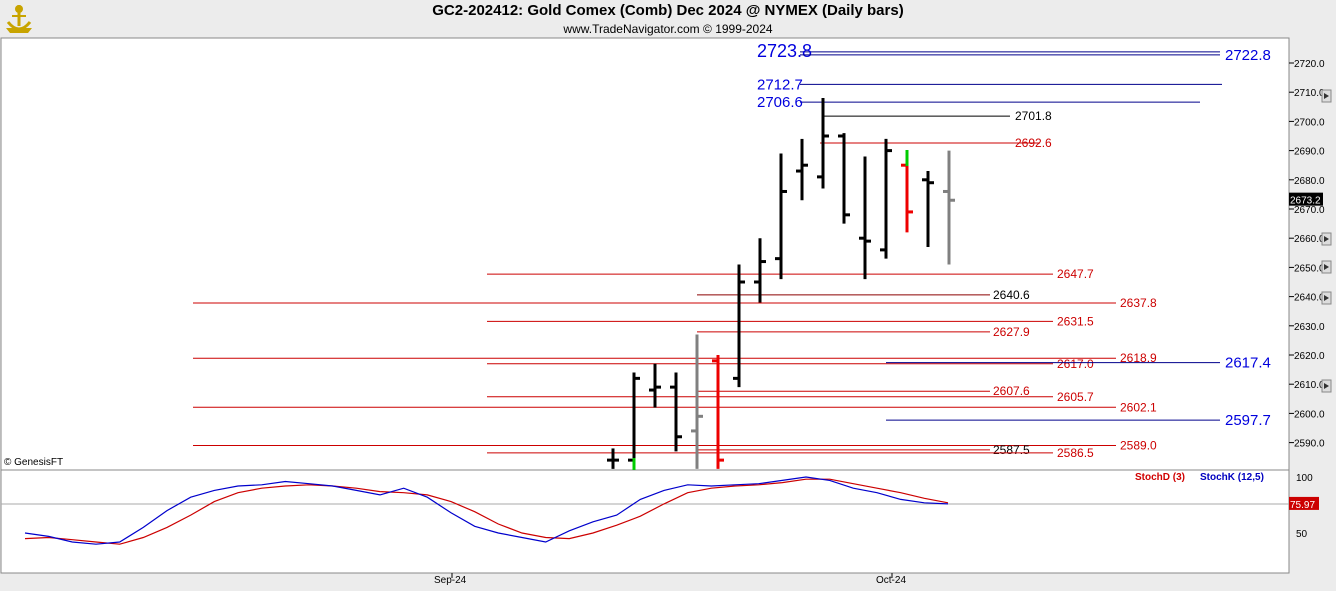  I want to click on current-price-tag, so click(1306, 199).